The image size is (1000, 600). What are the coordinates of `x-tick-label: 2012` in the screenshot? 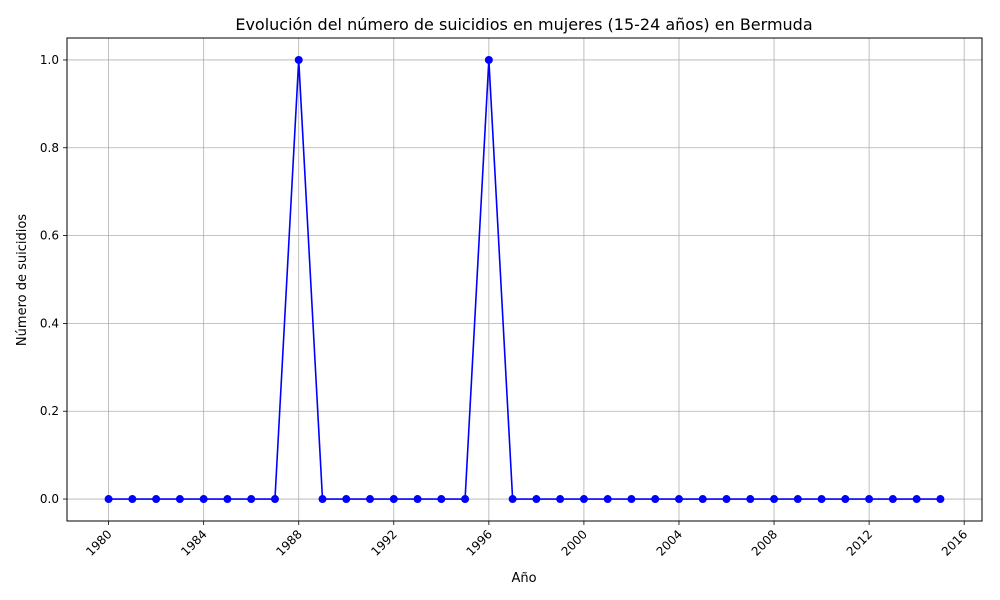 It's located at (859, 542).